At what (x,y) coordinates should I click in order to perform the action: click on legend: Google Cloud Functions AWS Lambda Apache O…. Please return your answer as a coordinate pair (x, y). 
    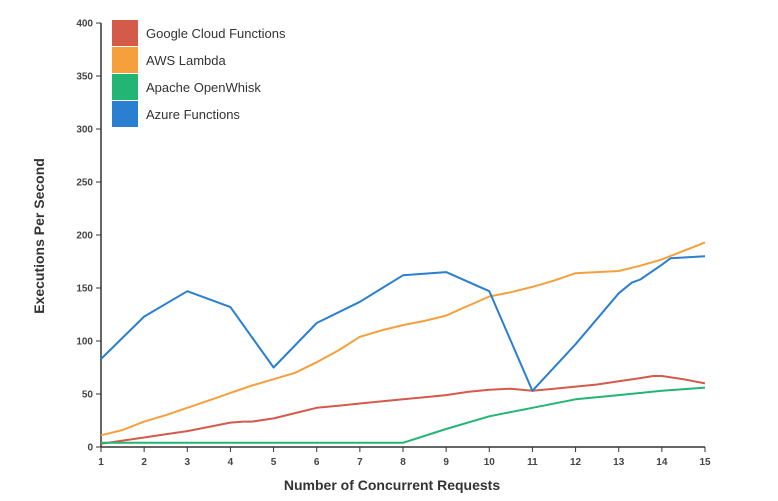
    Looking at the image, I should click on (199, 73).